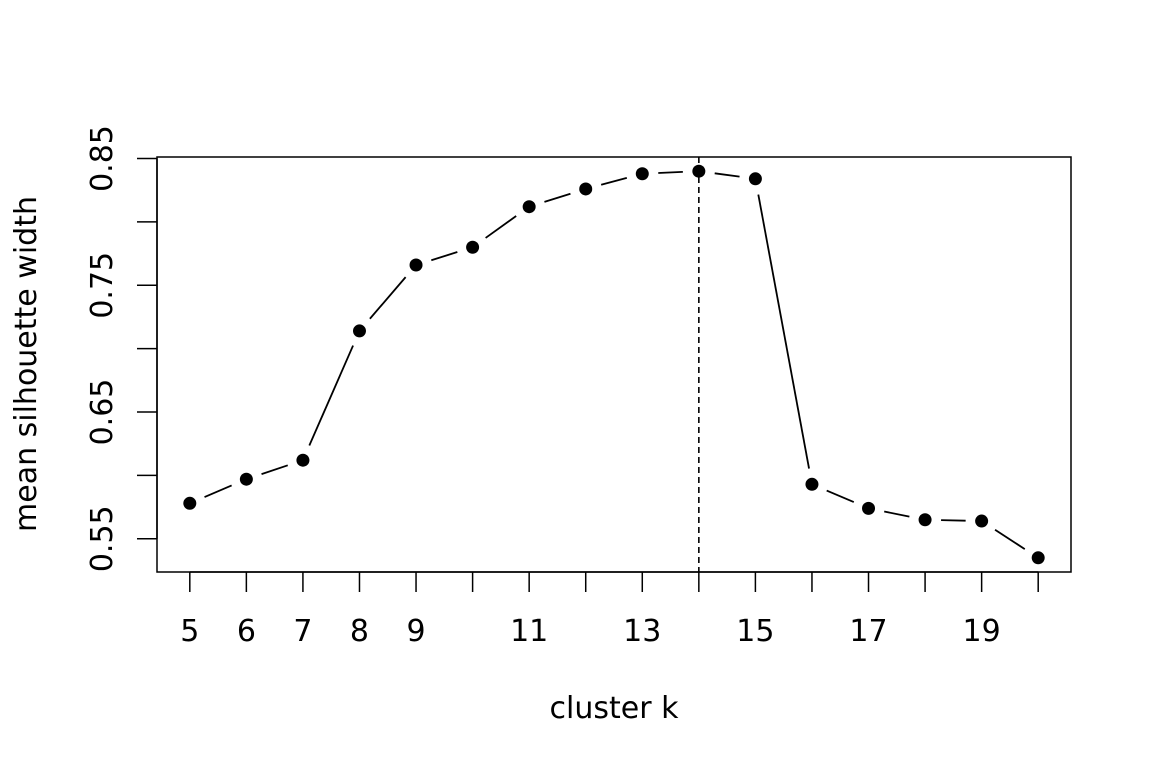 Image resolution: width=1152 pixels, height=768 pixels. What do you see at coordinates (982, 631) in the screenshot?
I see `x-tick-label: 19` at bounding box center [982, 631].